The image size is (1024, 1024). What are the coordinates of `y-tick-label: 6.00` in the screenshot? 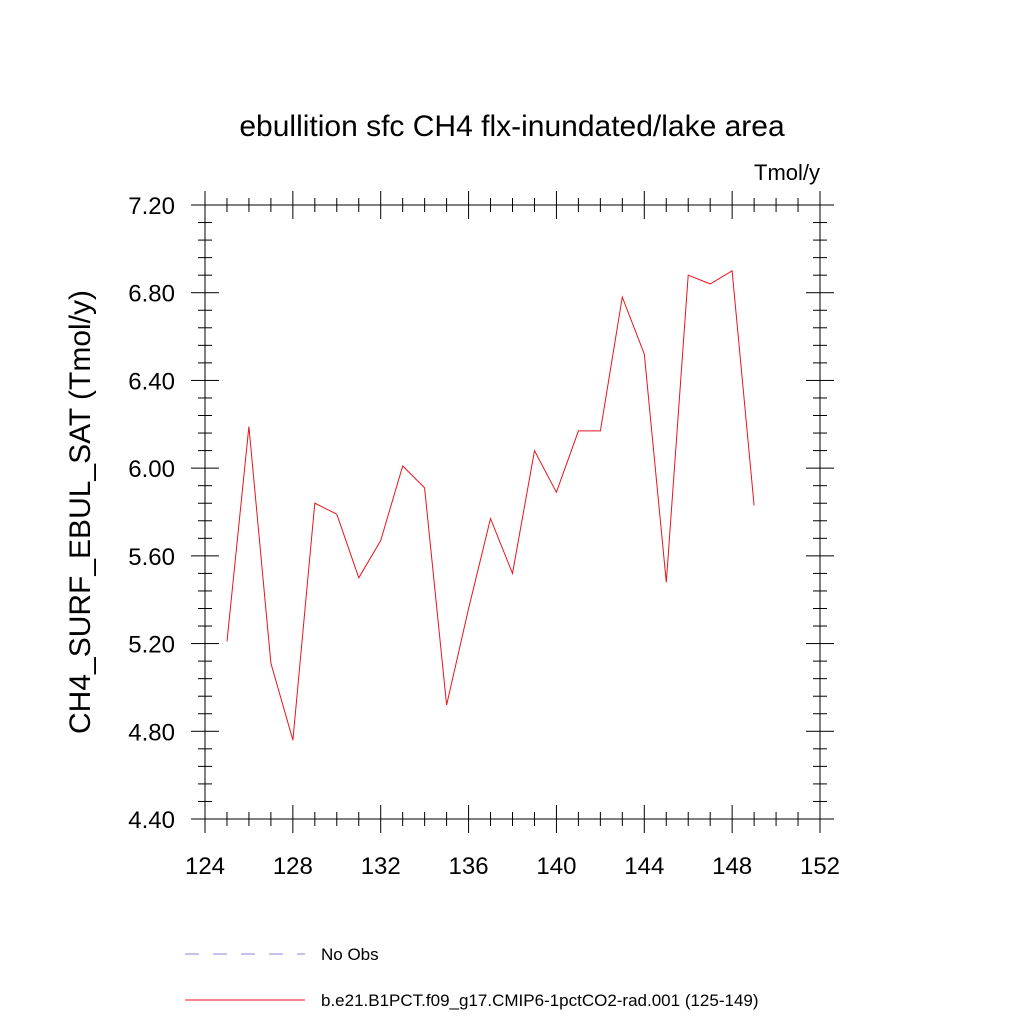 It's located at (151, 469).